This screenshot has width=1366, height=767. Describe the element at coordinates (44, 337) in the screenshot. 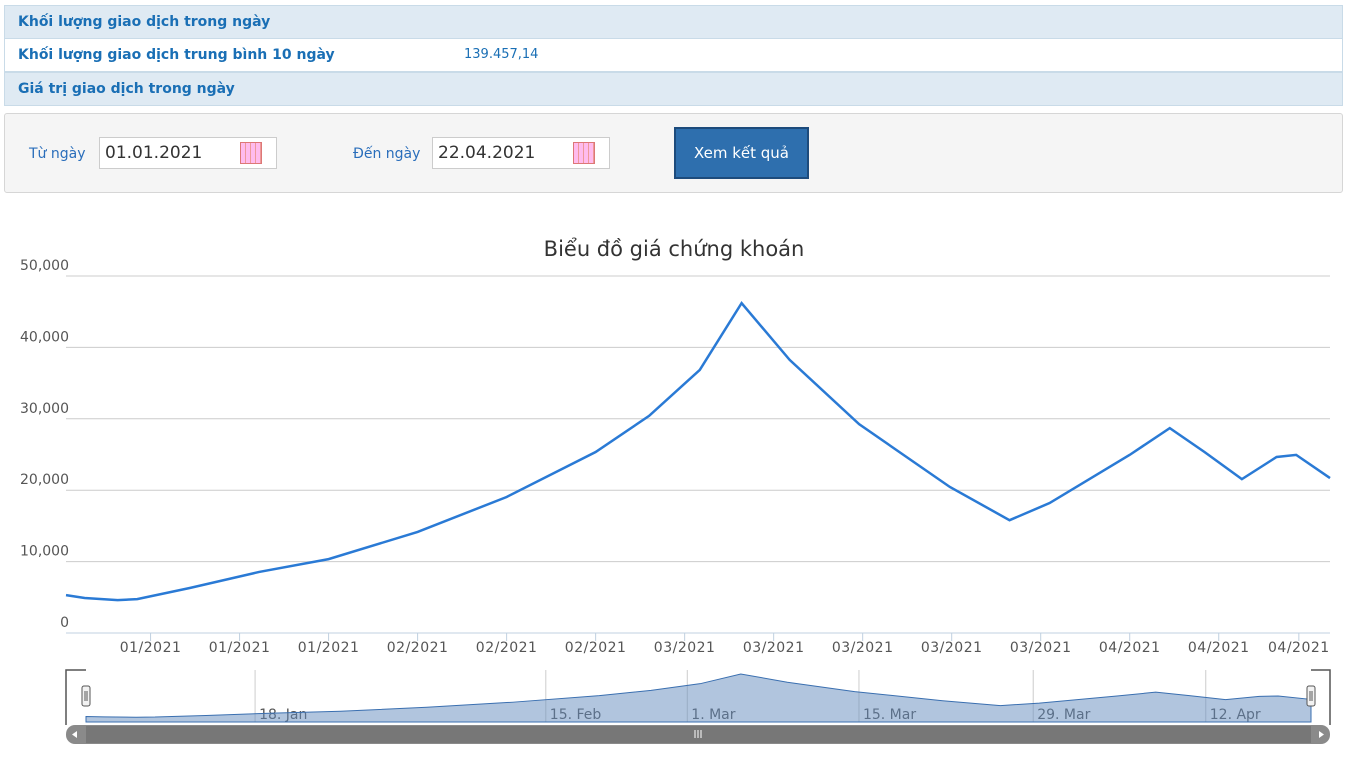

I see `y-tick-label: 40,000` at that location.